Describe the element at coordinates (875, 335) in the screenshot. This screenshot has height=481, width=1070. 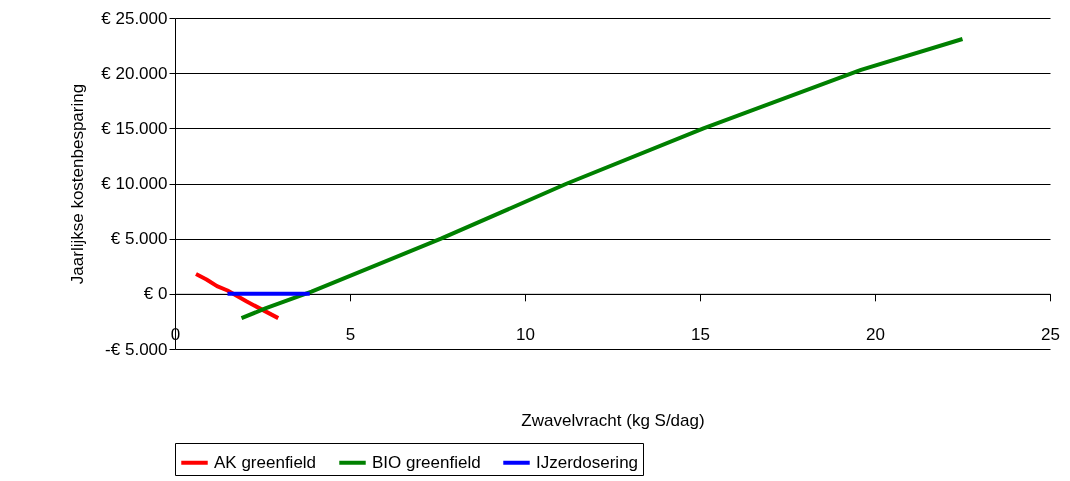
I see `x-tick-label: 20` at that location.